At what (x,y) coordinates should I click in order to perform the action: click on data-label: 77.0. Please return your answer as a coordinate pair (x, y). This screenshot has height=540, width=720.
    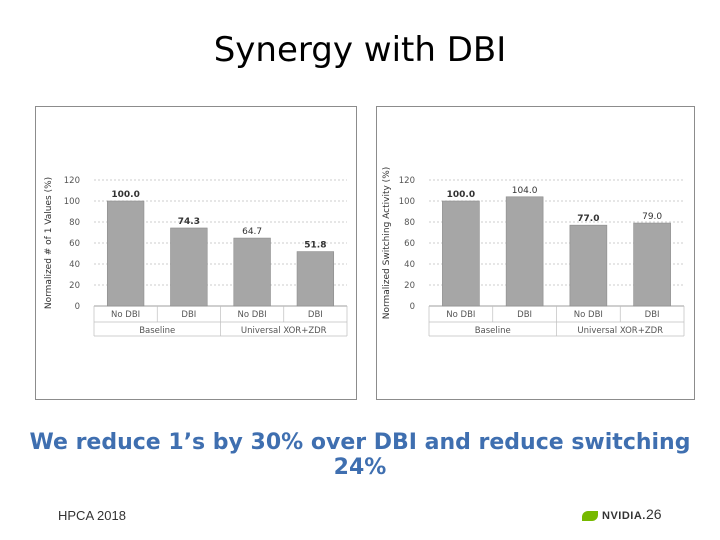
    Looking at the image, I should click on (588, 219).